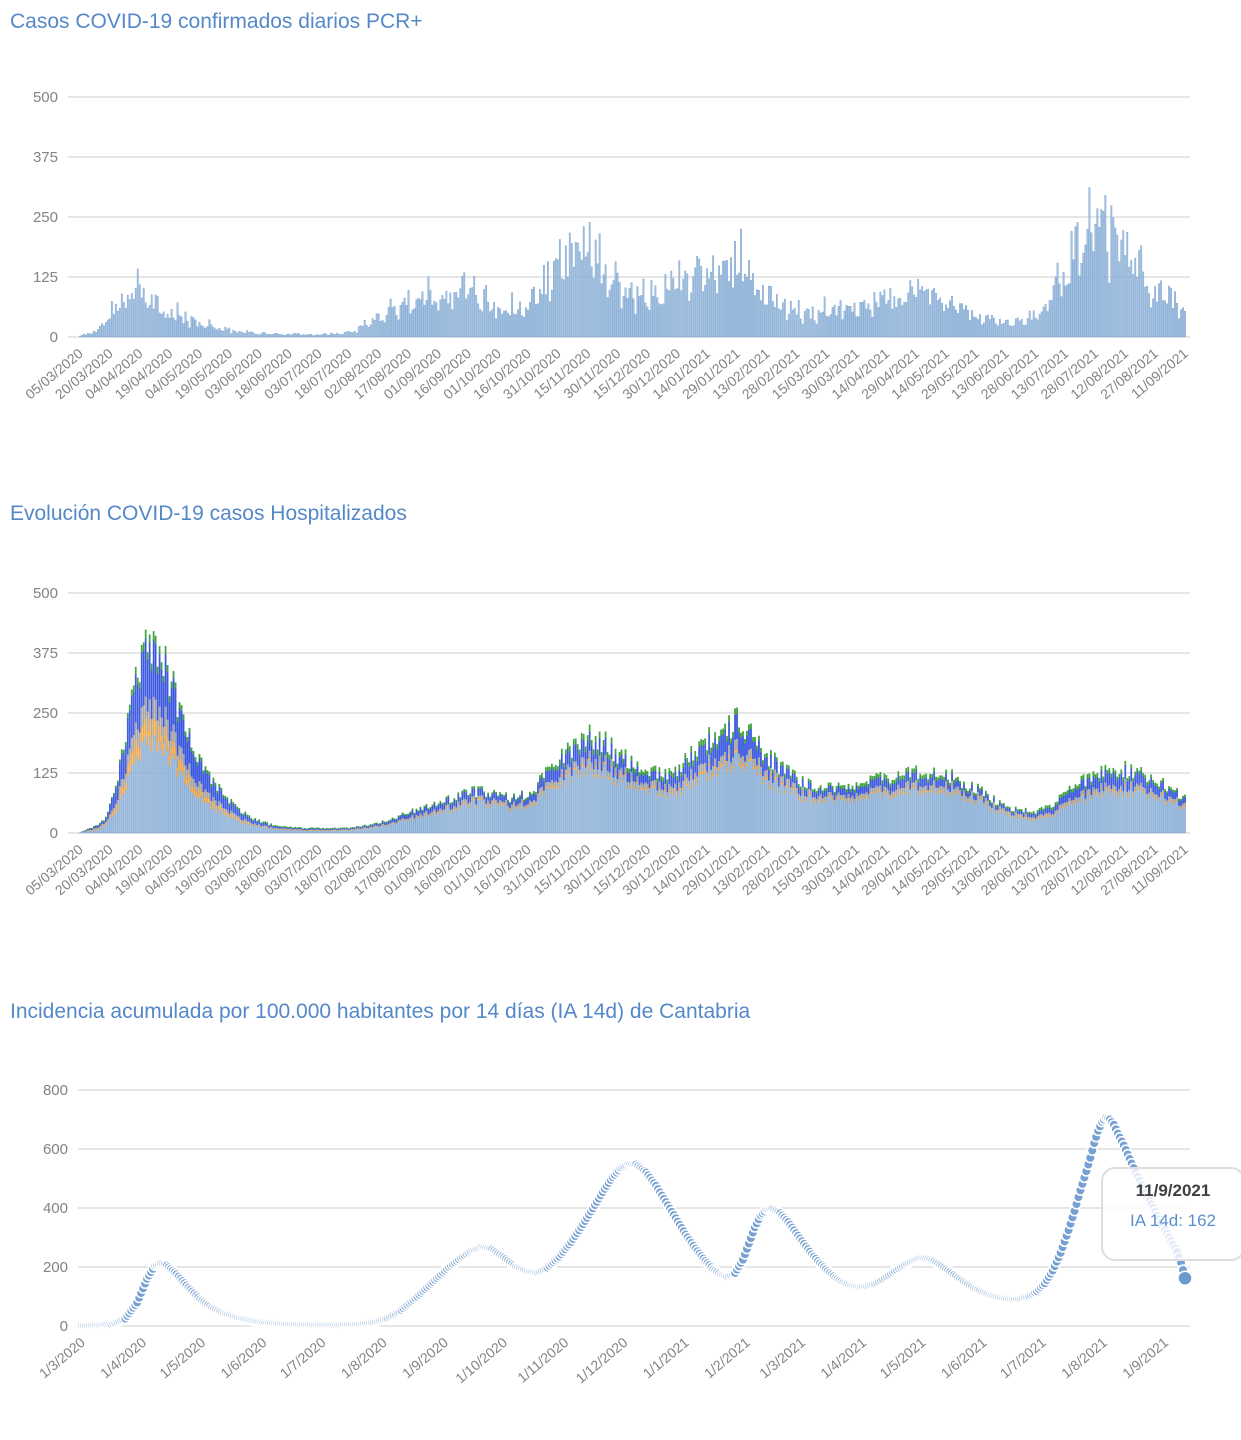  Describe the element at coordinates (1185, 1278) in the screenshot. I see `selected-data-point` at that location.